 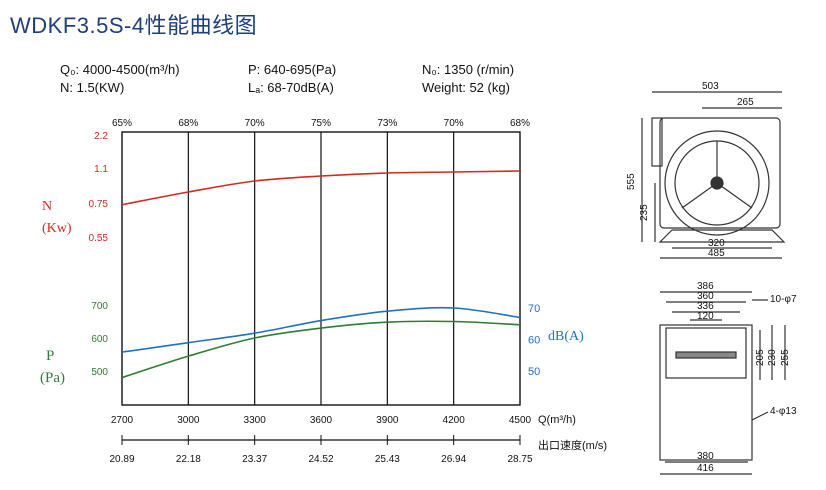 I want to click on pressure-axis-label: P, so click(x=50, y=356).